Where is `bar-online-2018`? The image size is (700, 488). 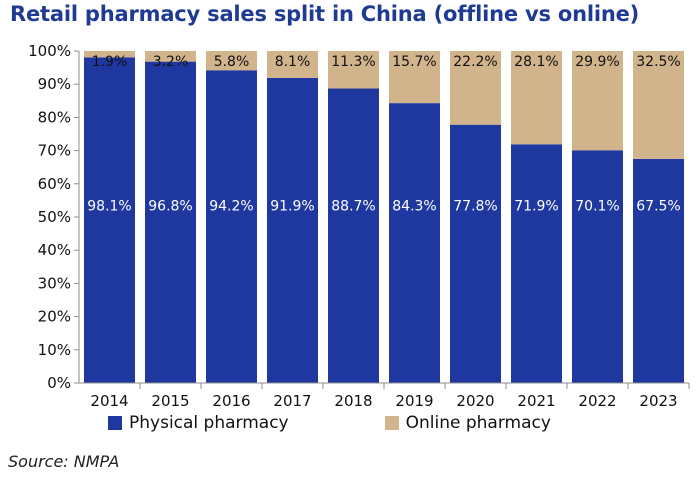
bar-online-2018 is located at coordinates (353, 70).